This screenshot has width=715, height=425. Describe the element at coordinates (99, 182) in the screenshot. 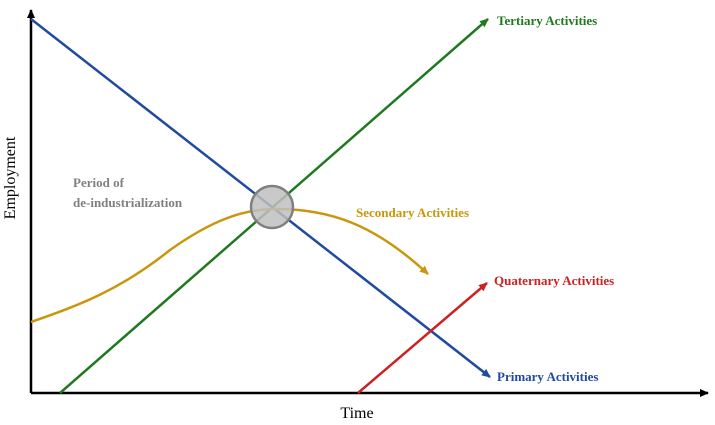

I see `annotation-line-1: Period of` at that location.